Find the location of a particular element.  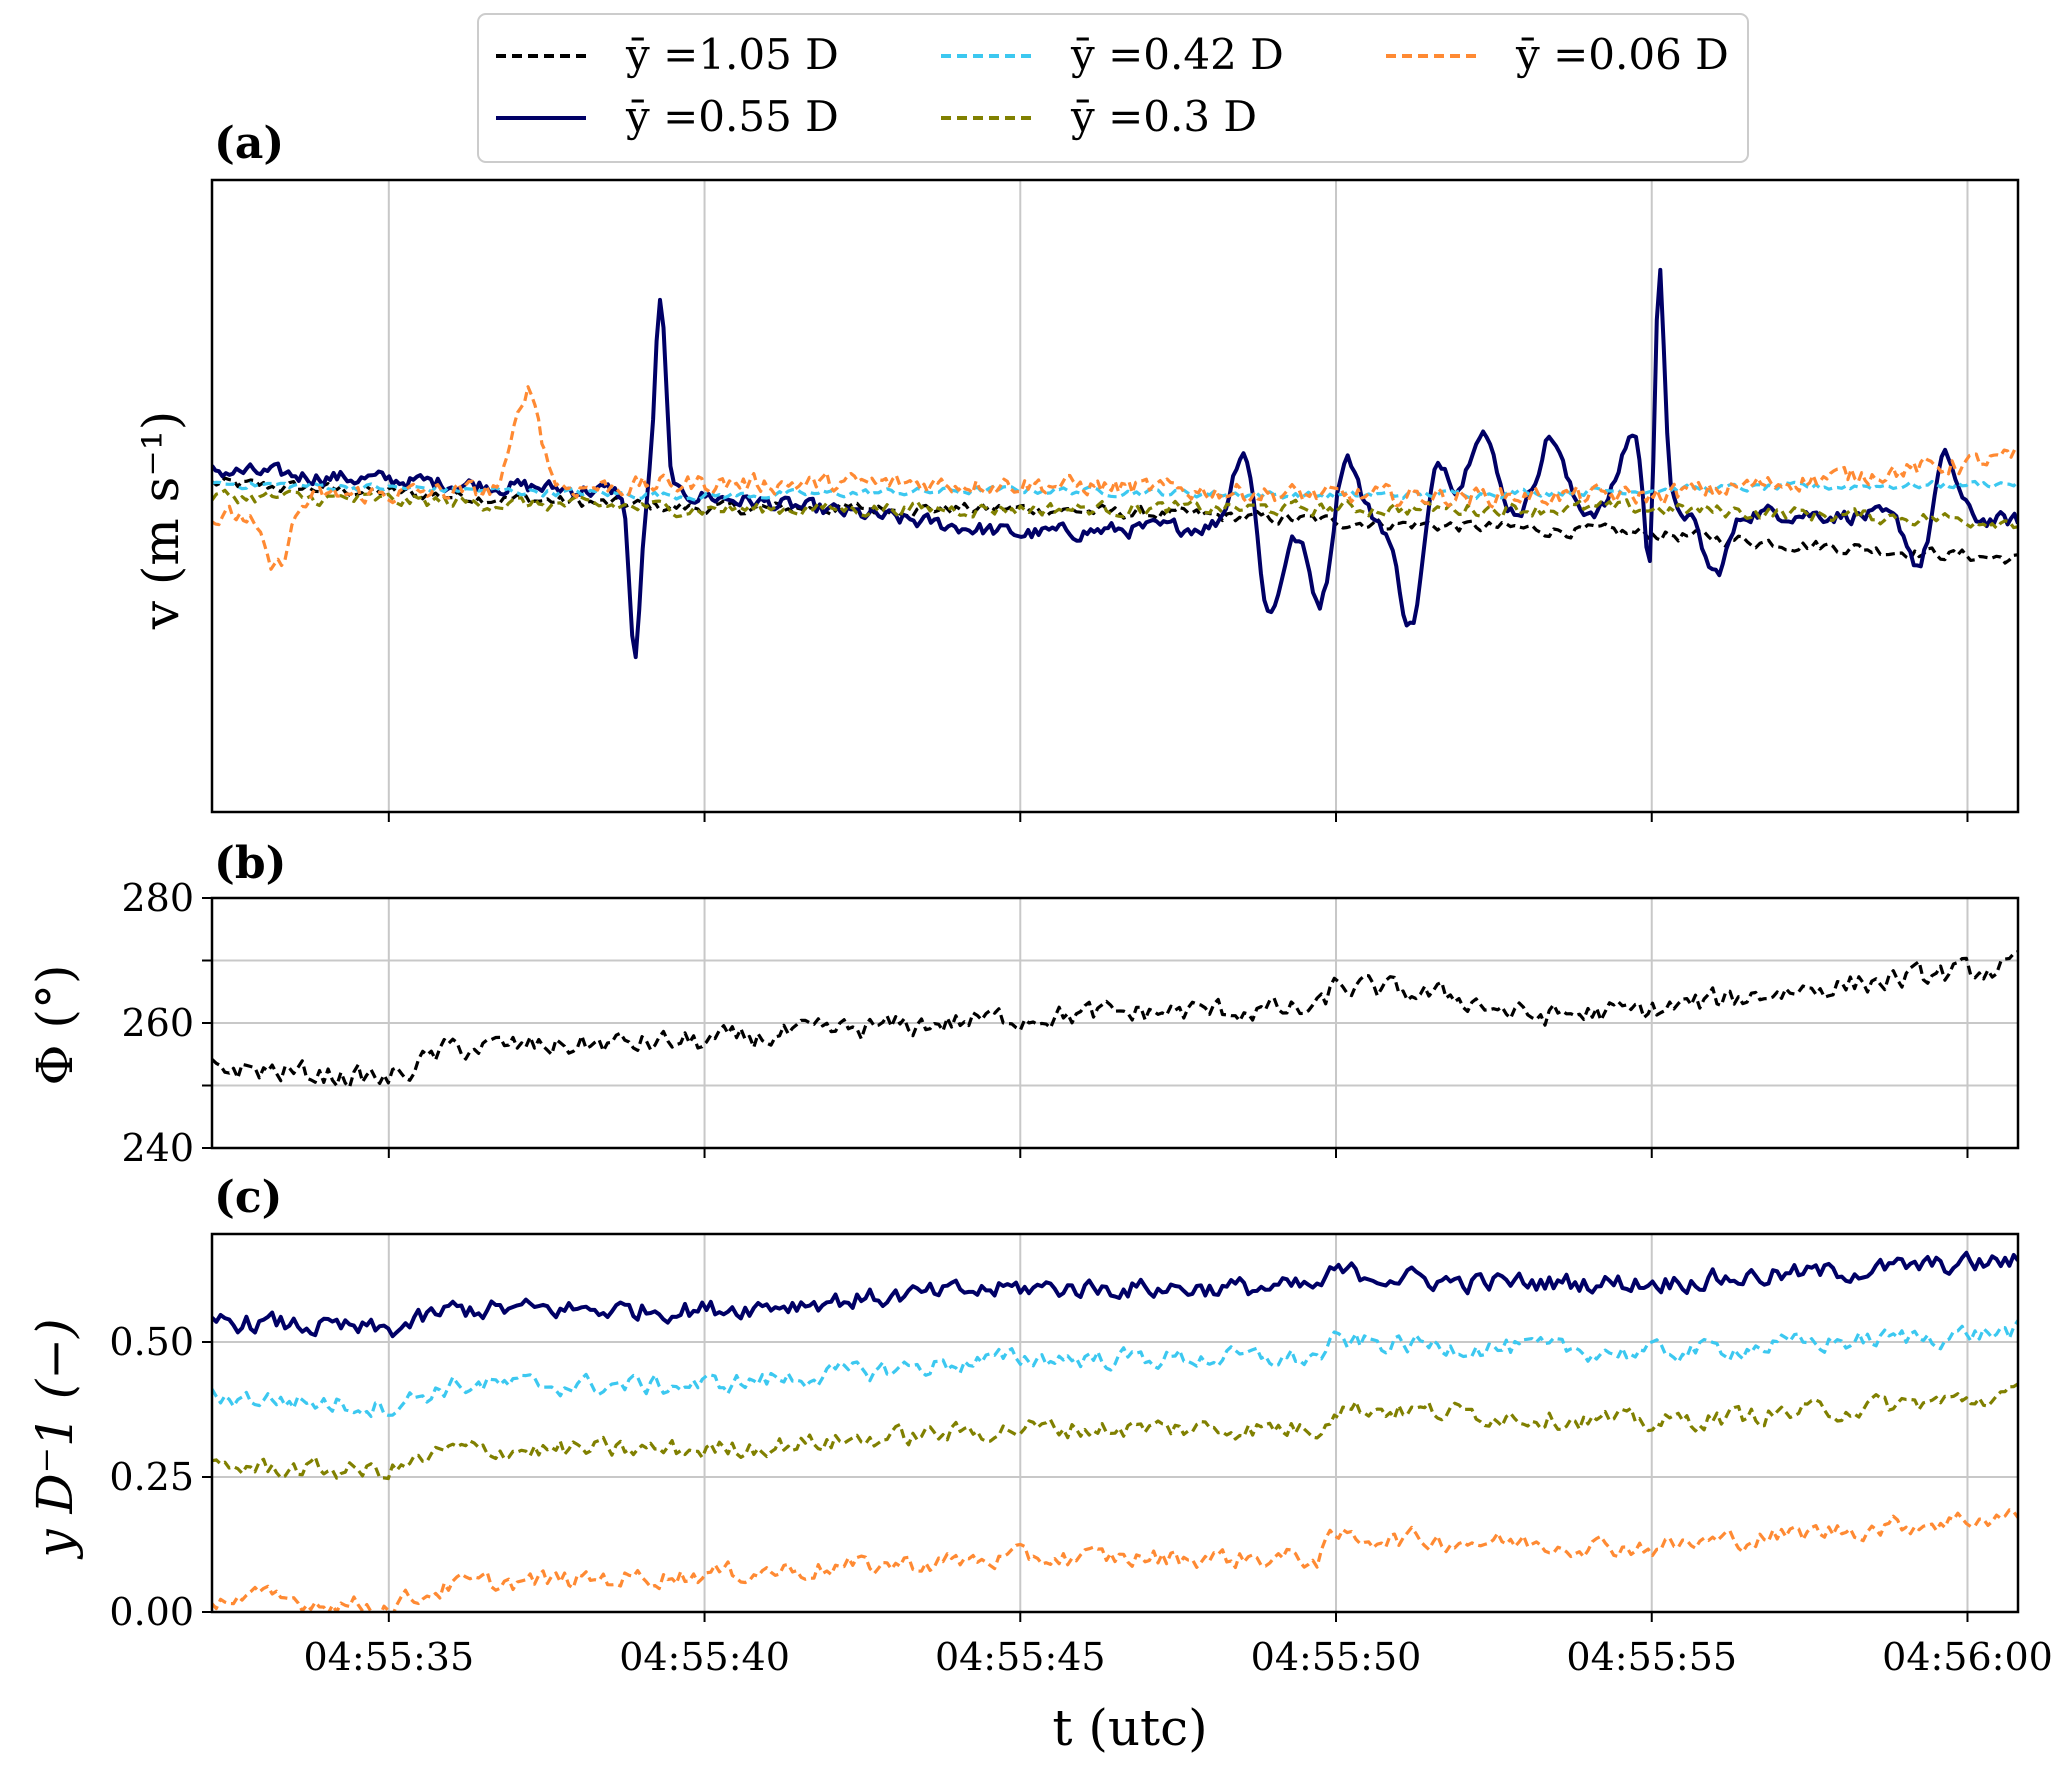

y-tick-label: 240 is located at coordinates (157, 1148).